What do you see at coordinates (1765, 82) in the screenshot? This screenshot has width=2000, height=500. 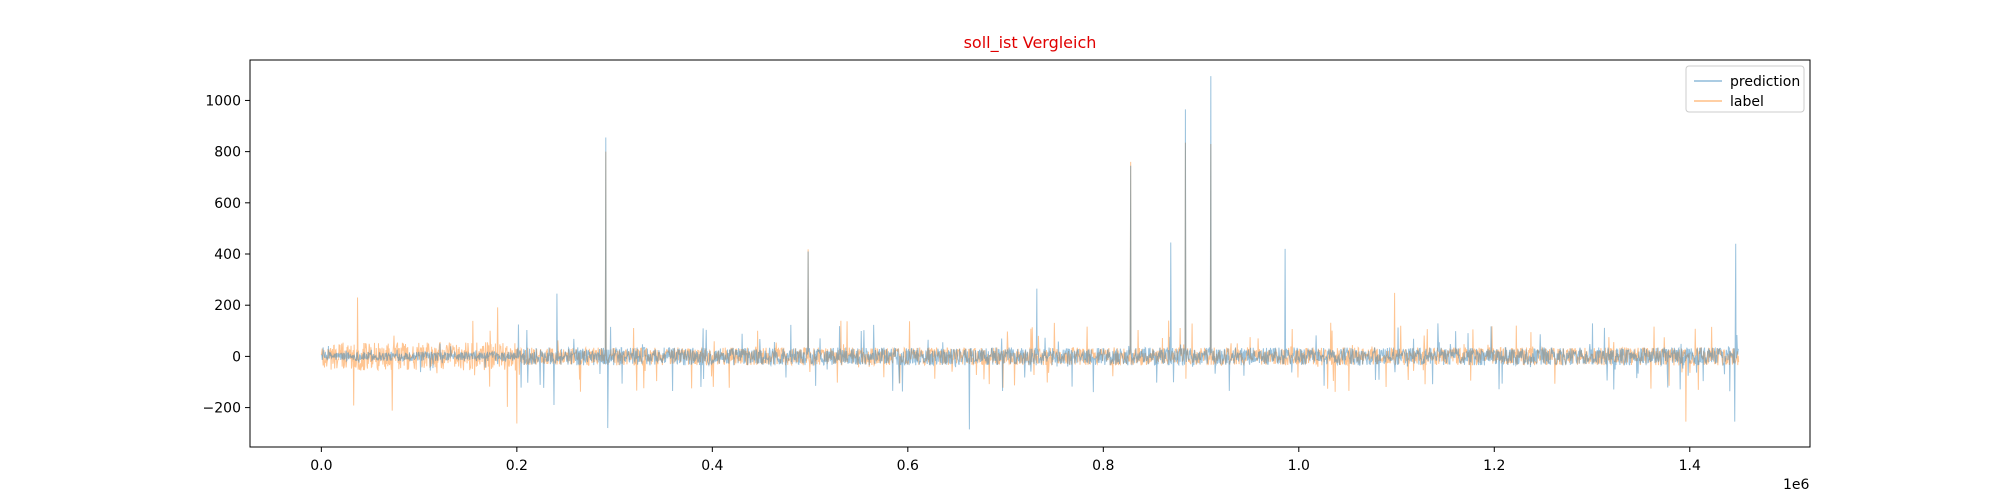 I see `legend-label-prediction: prediction` at bounding box center [1765, 82].